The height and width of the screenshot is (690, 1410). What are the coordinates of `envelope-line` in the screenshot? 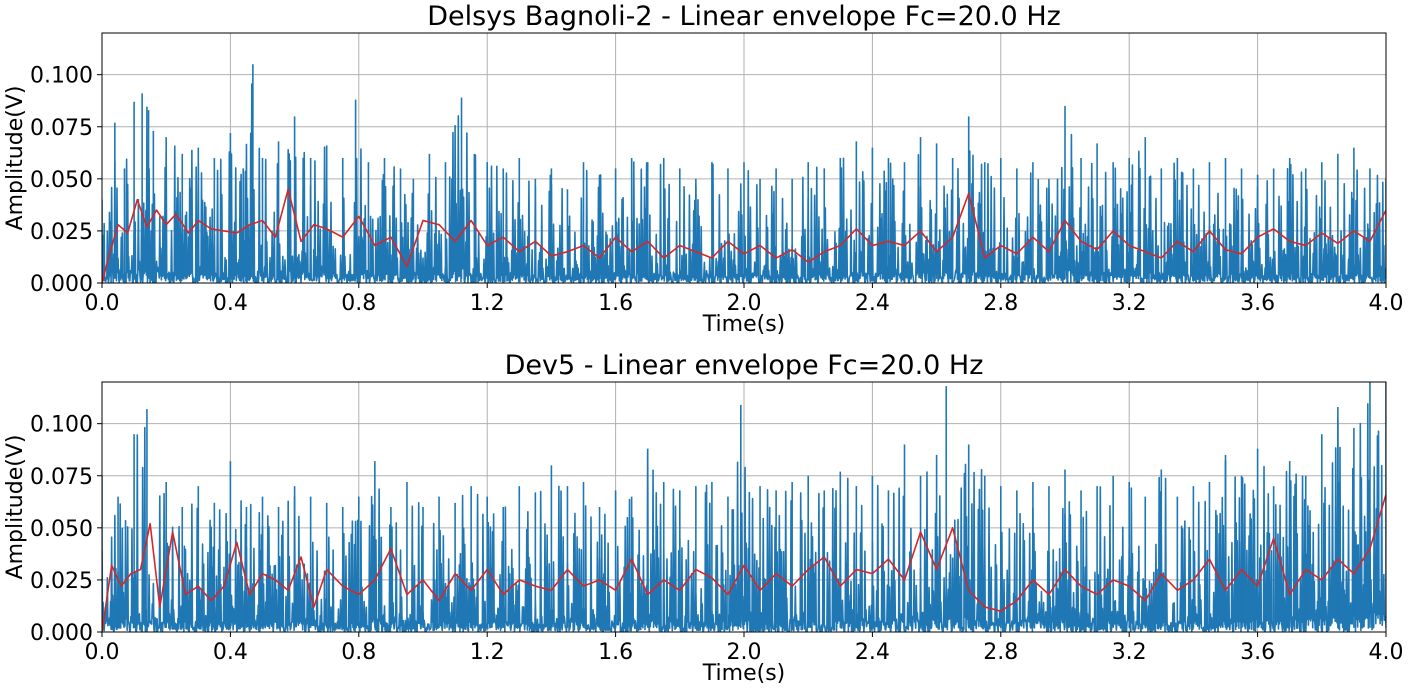 It's located at (744, 235).